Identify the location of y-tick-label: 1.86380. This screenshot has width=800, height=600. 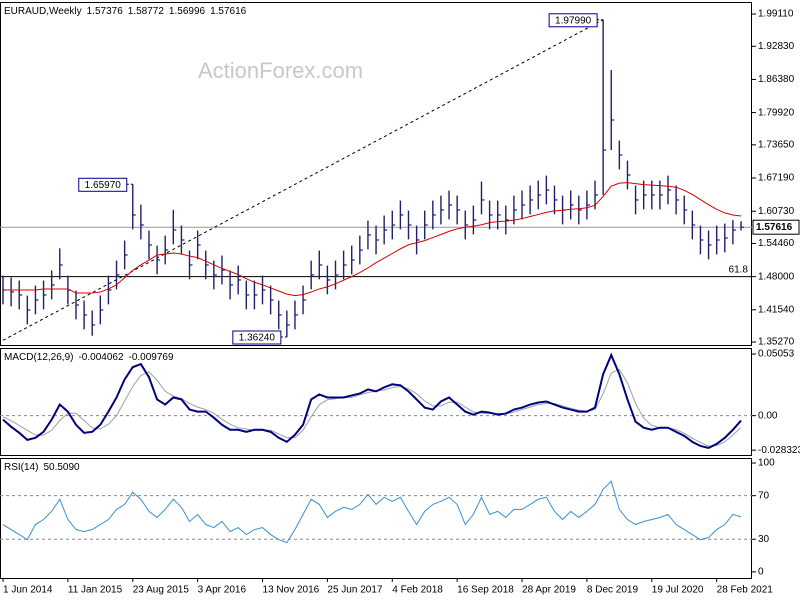
(776, 79).